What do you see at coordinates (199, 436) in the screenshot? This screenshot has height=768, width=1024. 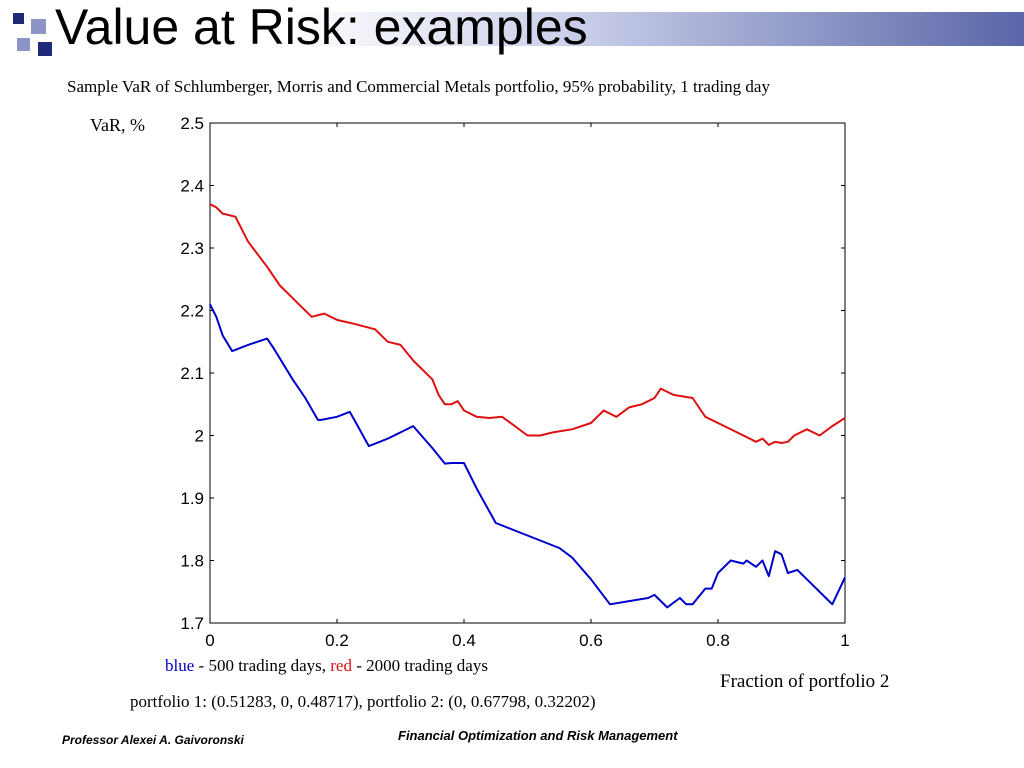 I see `y-tick-label: 2` at bounding box center [199, 436].